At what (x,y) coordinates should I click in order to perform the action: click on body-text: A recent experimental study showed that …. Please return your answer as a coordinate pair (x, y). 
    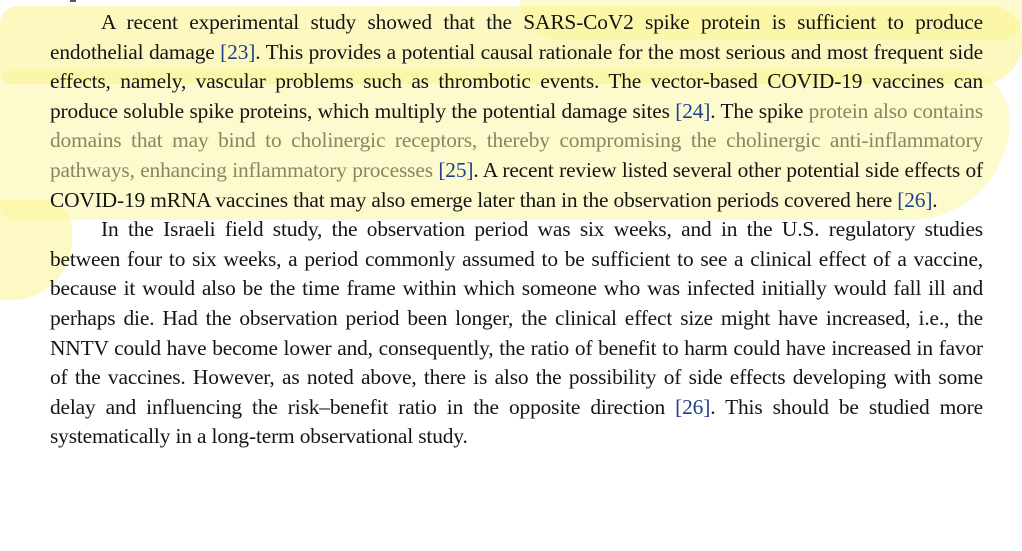
    Looking at the image, I should click on (516, 37).